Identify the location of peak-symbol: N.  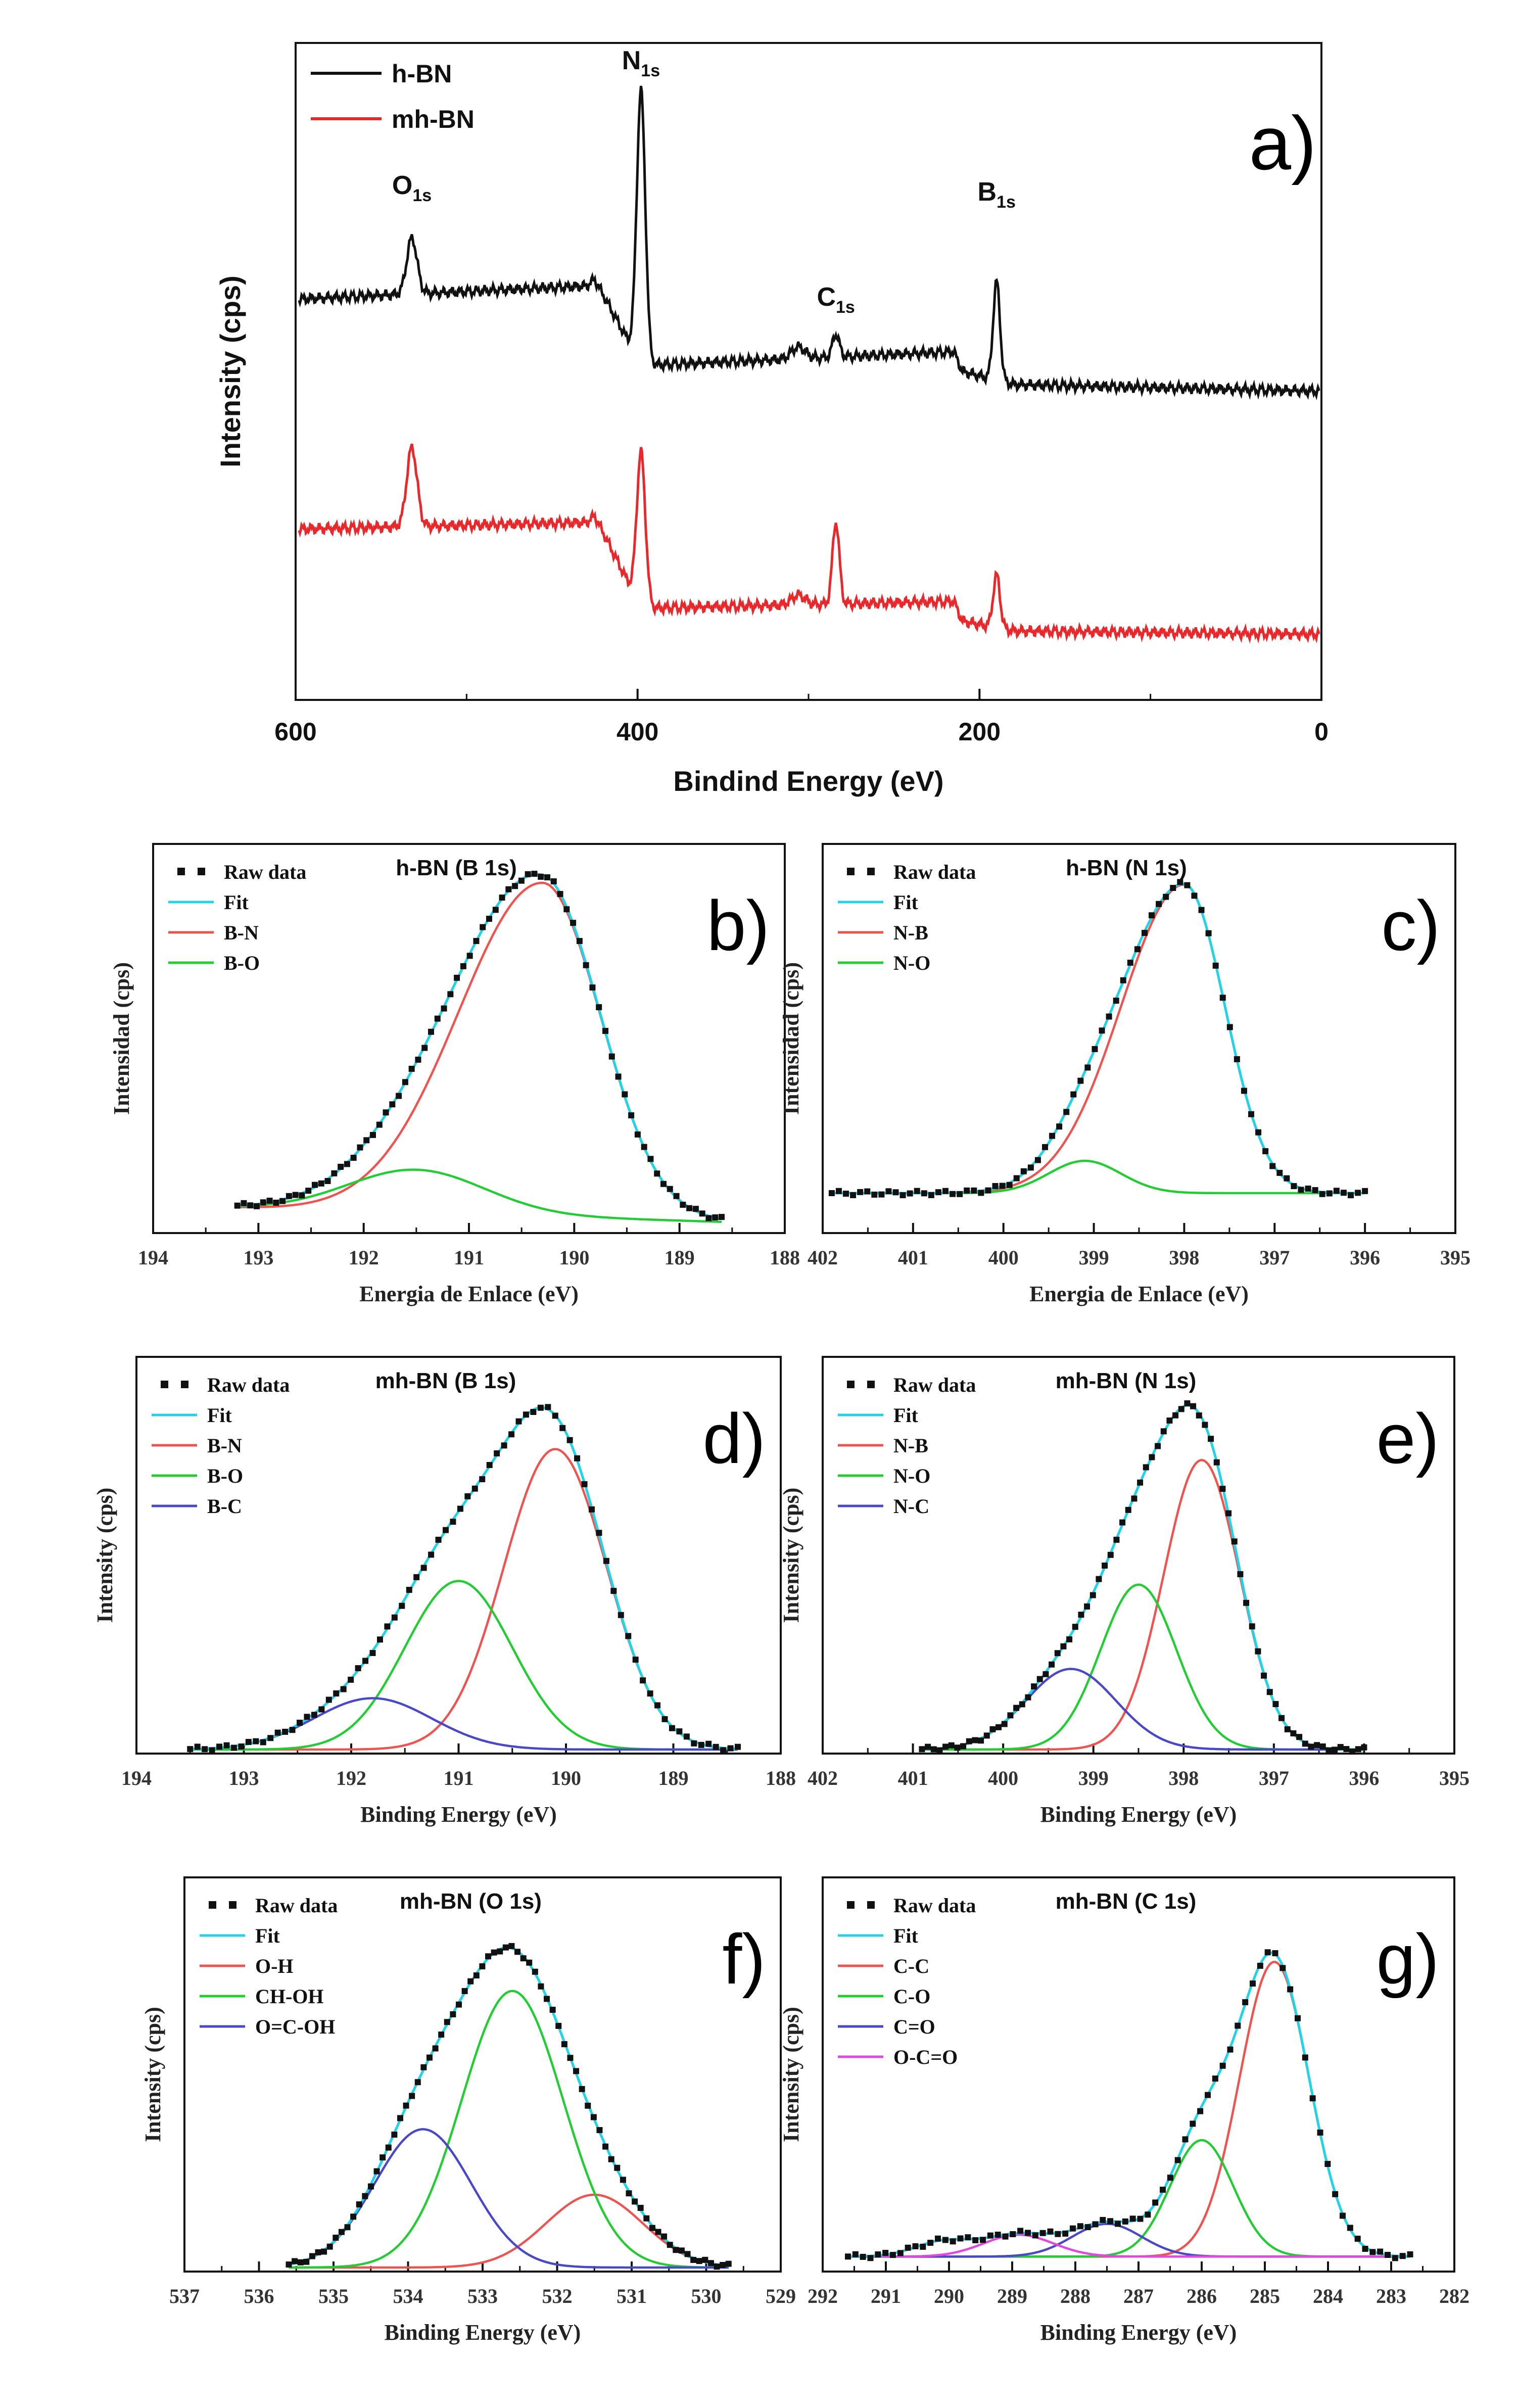
(631, 60).